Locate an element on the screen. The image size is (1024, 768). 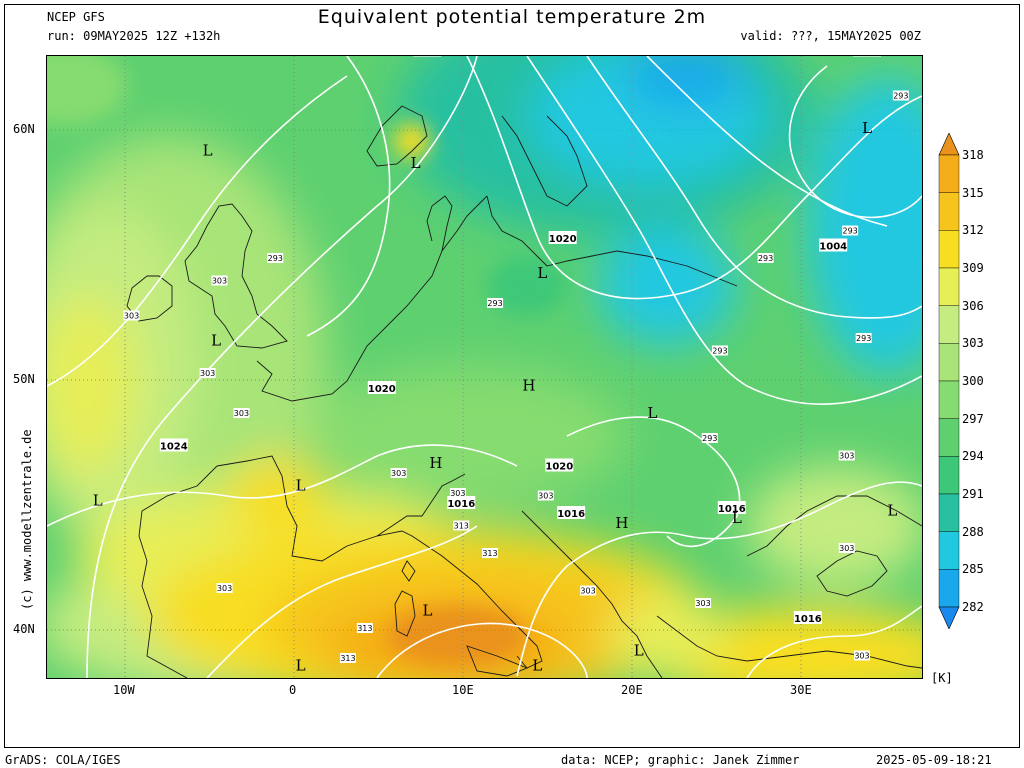
colorbar-level-label: 282 is located at coordinates (973, 607).